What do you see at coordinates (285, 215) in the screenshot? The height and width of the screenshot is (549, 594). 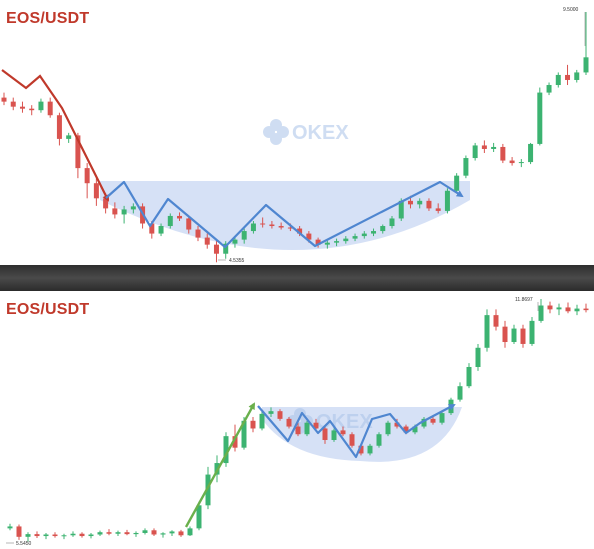 I see `cup-pattern-shape` at bounding box center [285, 215].